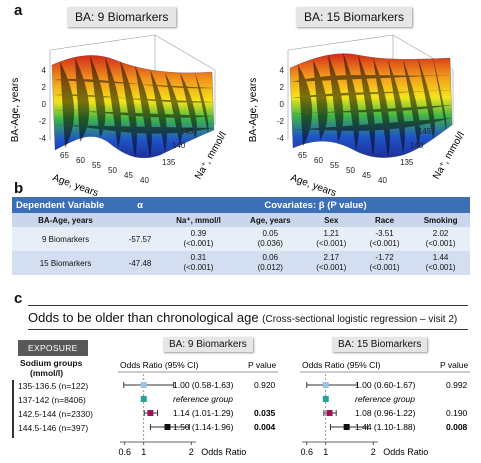 The height and width of the screenshot is (463, 481). What do you see at coordinates (140, 263) in the screenshot?
I see `alpha-value: -47.48` at bounding box center [140, 263].